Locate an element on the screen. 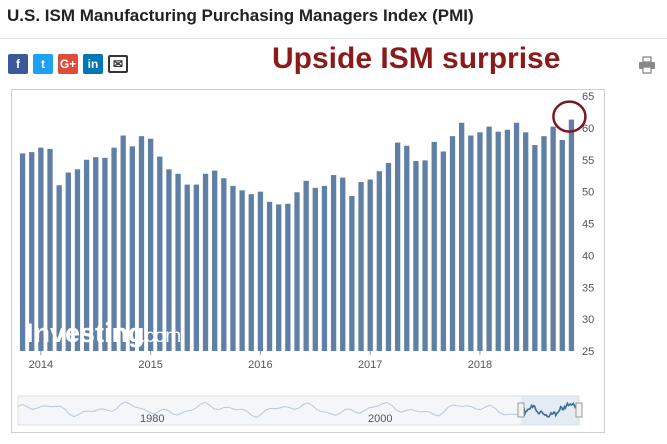 This screenshot has height=444, width=667. y-tick-label: 35 is located at coordinates (588, 288).